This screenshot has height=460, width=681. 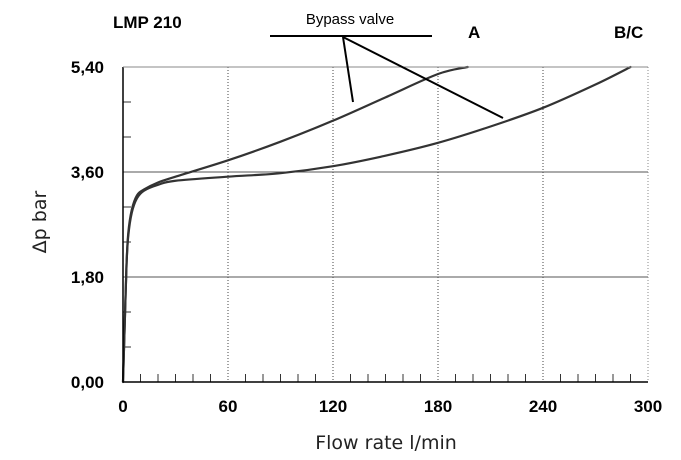 I want to click on x-tick-label: 0, so click(x=122, y=406).